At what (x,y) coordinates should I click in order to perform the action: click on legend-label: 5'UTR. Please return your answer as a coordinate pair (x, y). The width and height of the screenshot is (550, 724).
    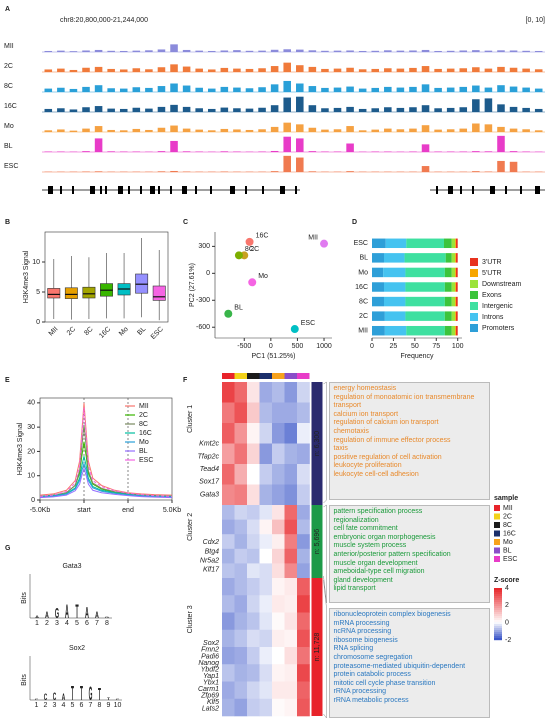
    Looking at the image, I should click on (492, 273).